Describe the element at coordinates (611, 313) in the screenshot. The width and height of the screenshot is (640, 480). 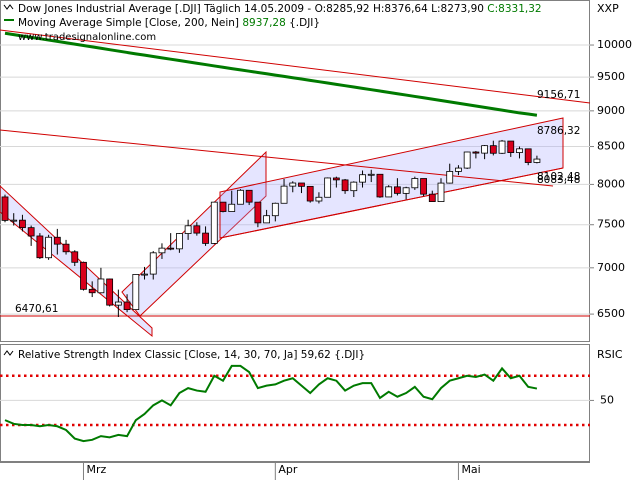
I see `y-tick-label: 6500` at that location.